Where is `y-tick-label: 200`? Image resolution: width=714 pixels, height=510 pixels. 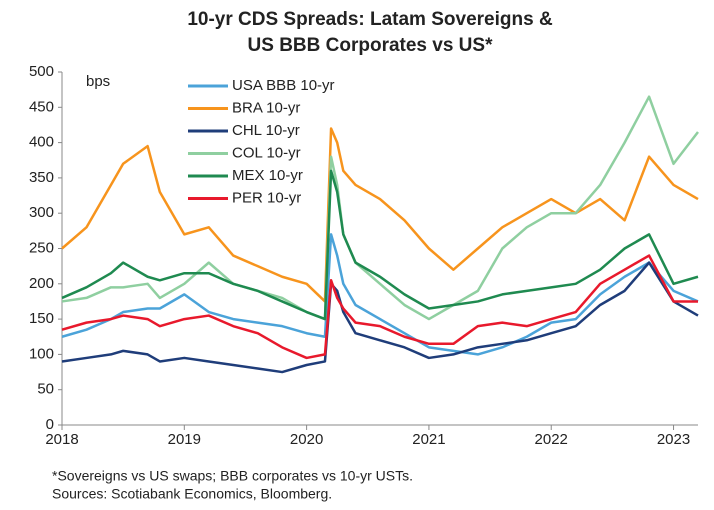
y-tick-label: 200 is located at coordinates (41, 283).